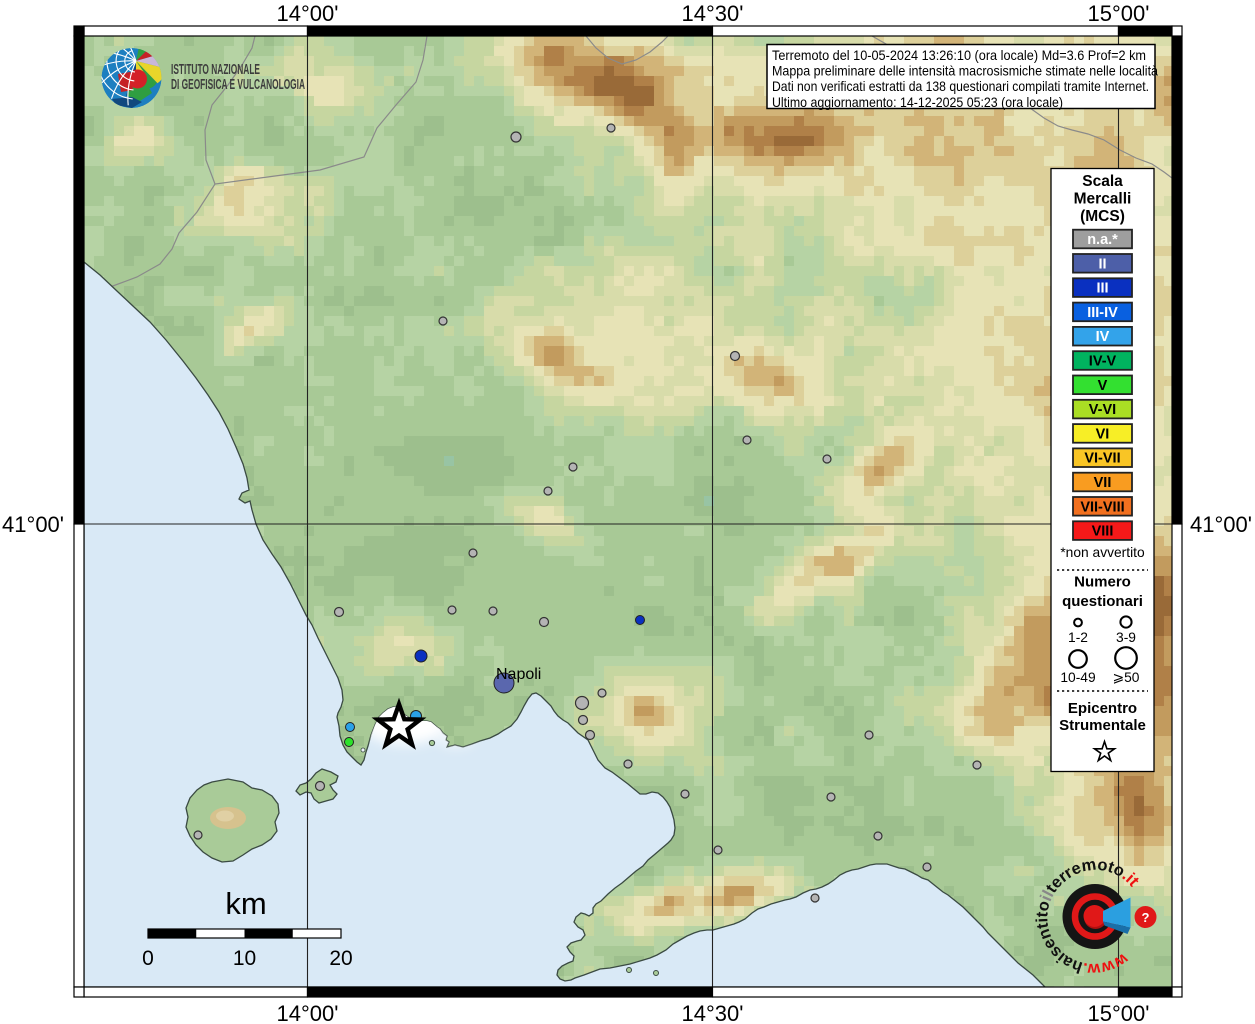 The width and height of the screenshot is (1255, 1024). Describe the element at coordinates (1102, 725) in the screenshot. I see `svg-text: Strumentale` at that location.